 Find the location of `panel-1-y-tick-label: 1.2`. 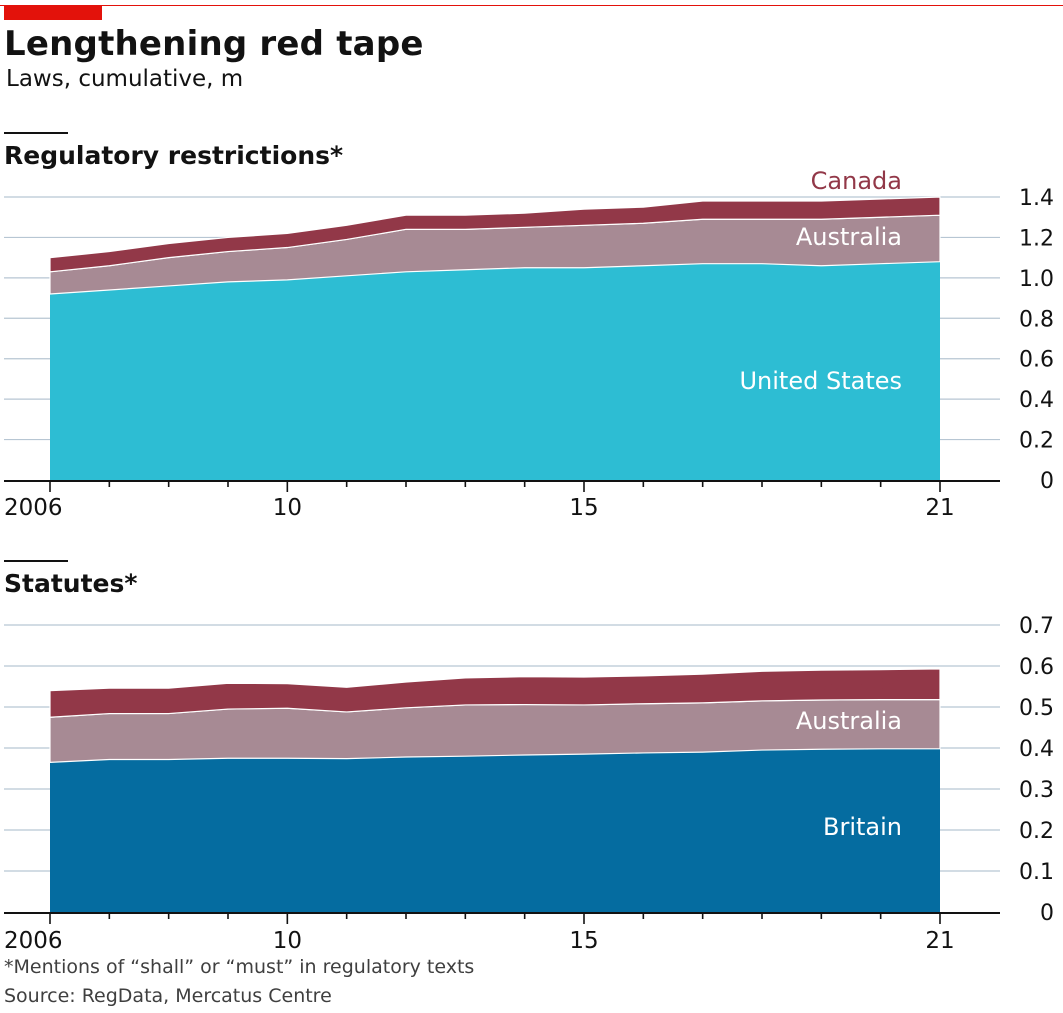

panel-1-y-tick-label: 1.2 is located at coordinates (1036, 238).